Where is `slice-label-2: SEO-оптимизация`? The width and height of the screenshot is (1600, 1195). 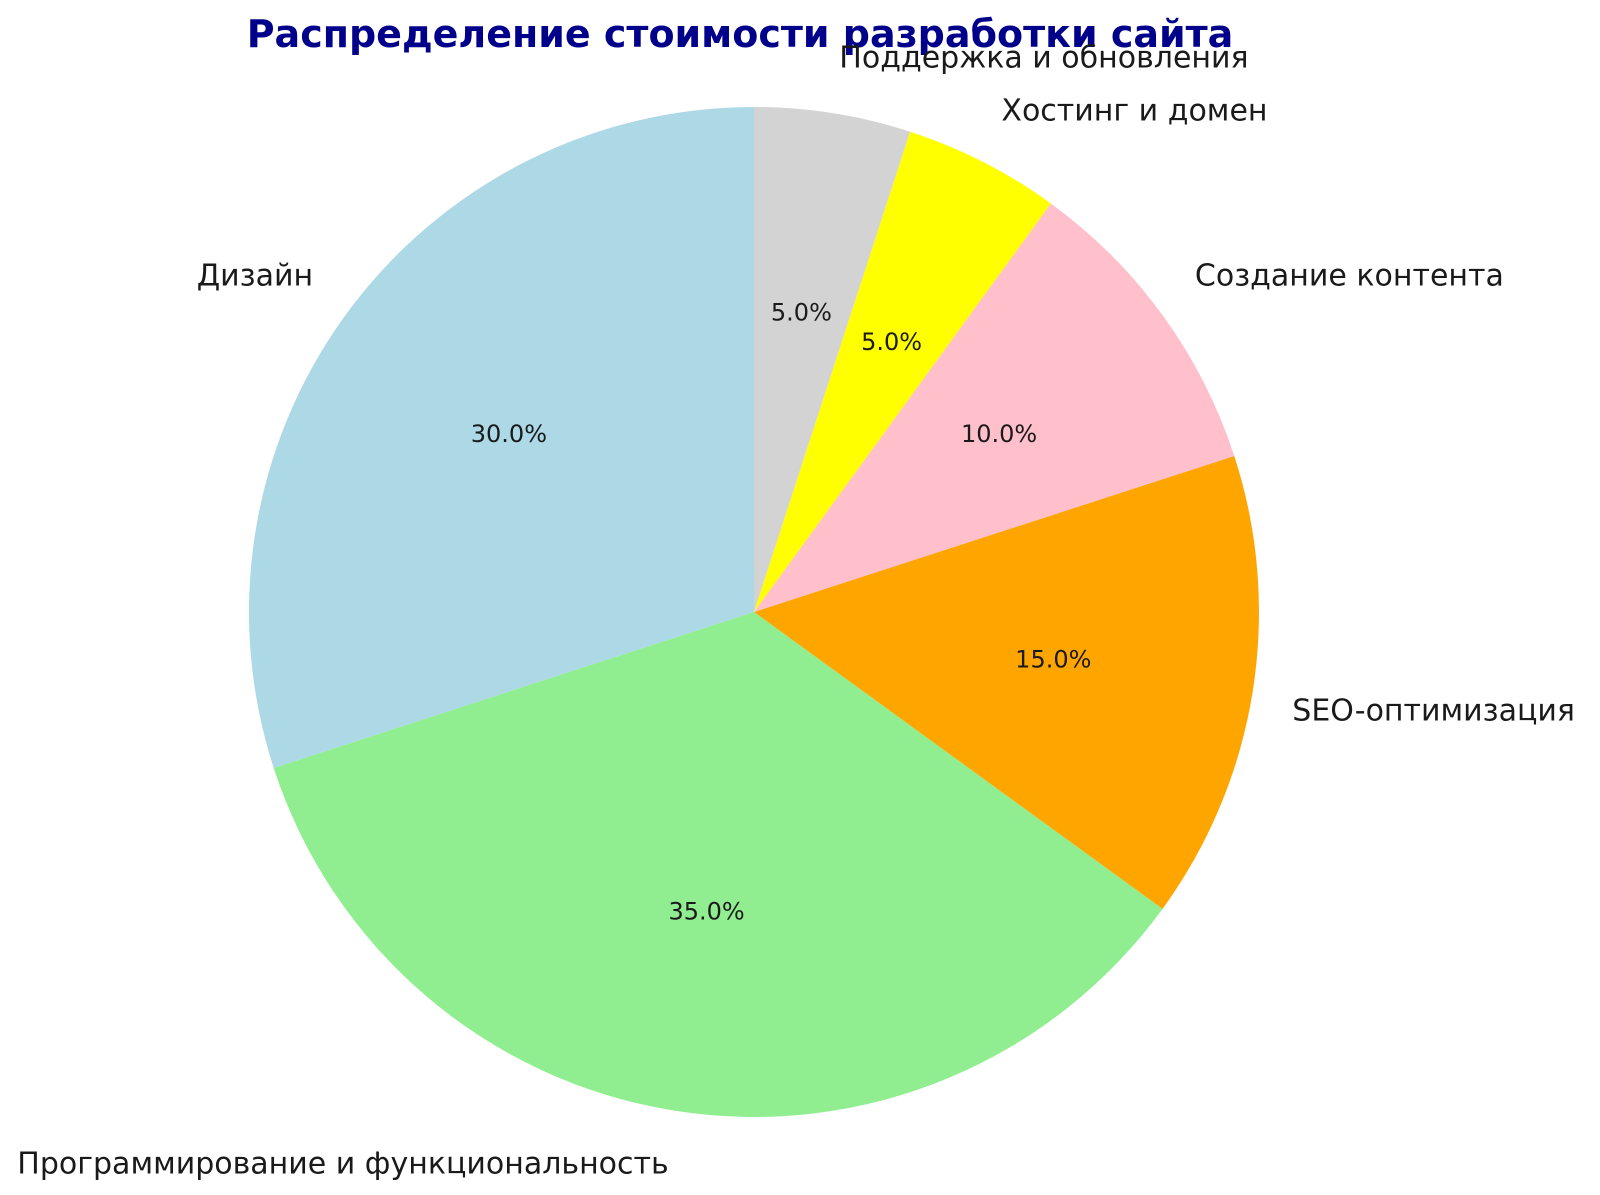 slice-label-2: SEO-оптимизация is located at coordinates (1433, 711).